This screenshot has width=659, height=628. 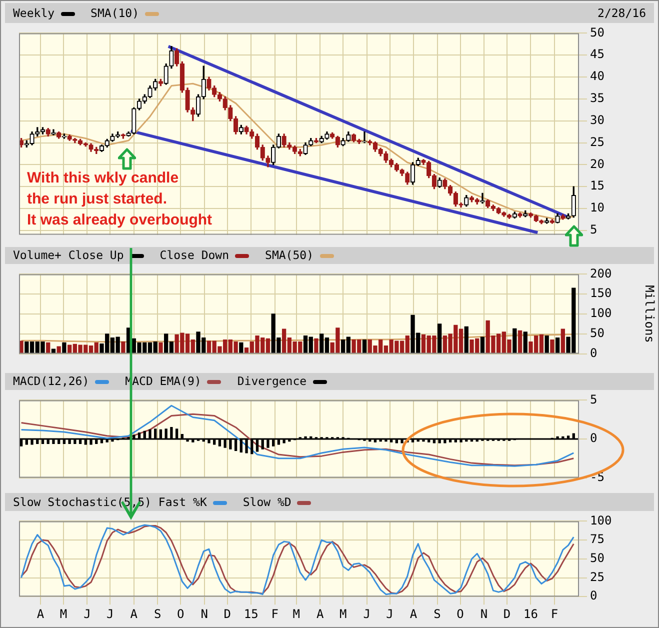 What do you see at coordinates (531, 613) in the screenshot?
I see `x-tick-label: 16` at bounding box center [531, 613].